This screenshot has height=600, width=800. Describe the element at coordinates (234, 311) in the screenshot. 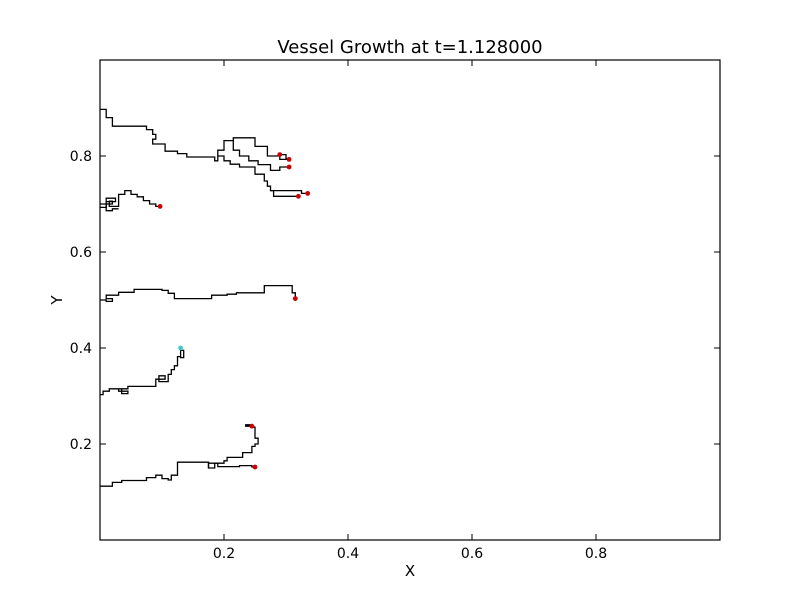

I see `vessel-tips` at that location.